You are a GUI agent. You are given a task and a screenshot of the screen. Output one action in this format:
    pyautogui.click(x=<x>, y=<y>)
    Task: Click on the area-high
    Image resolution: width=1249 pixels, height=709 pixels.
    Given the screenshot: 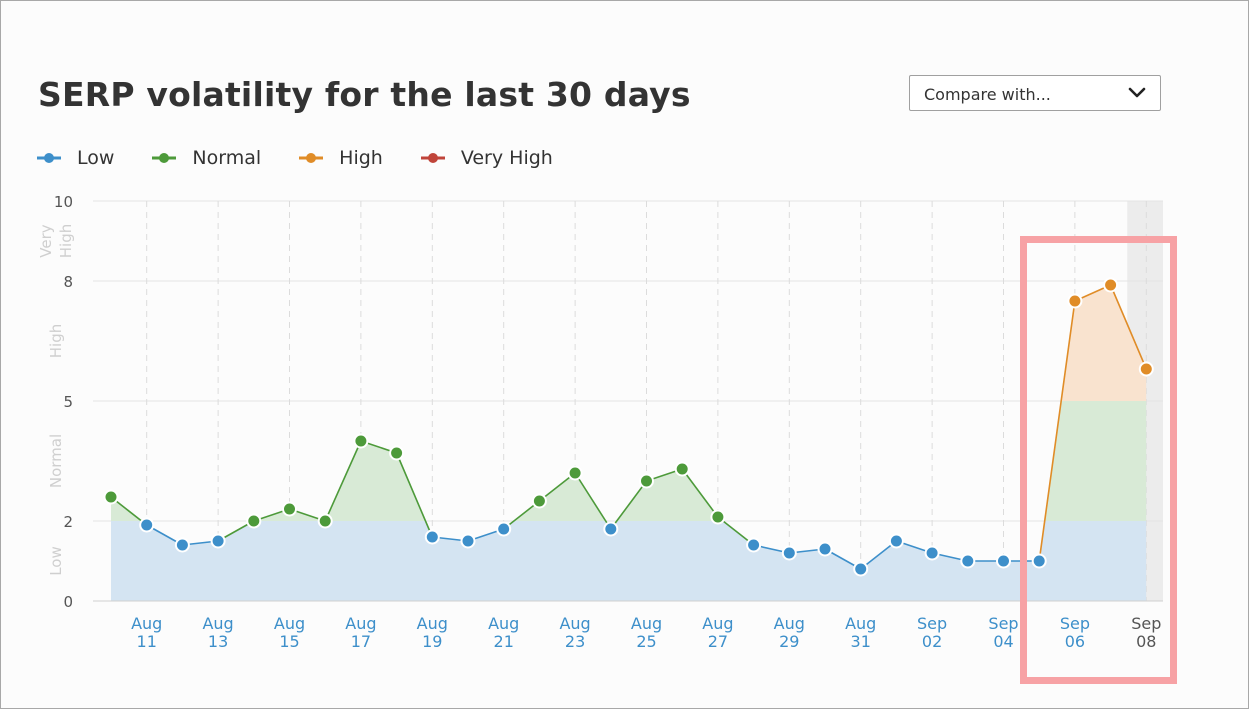 What is the action you would take?
    pyautogui.click(x=629, y=343)
    